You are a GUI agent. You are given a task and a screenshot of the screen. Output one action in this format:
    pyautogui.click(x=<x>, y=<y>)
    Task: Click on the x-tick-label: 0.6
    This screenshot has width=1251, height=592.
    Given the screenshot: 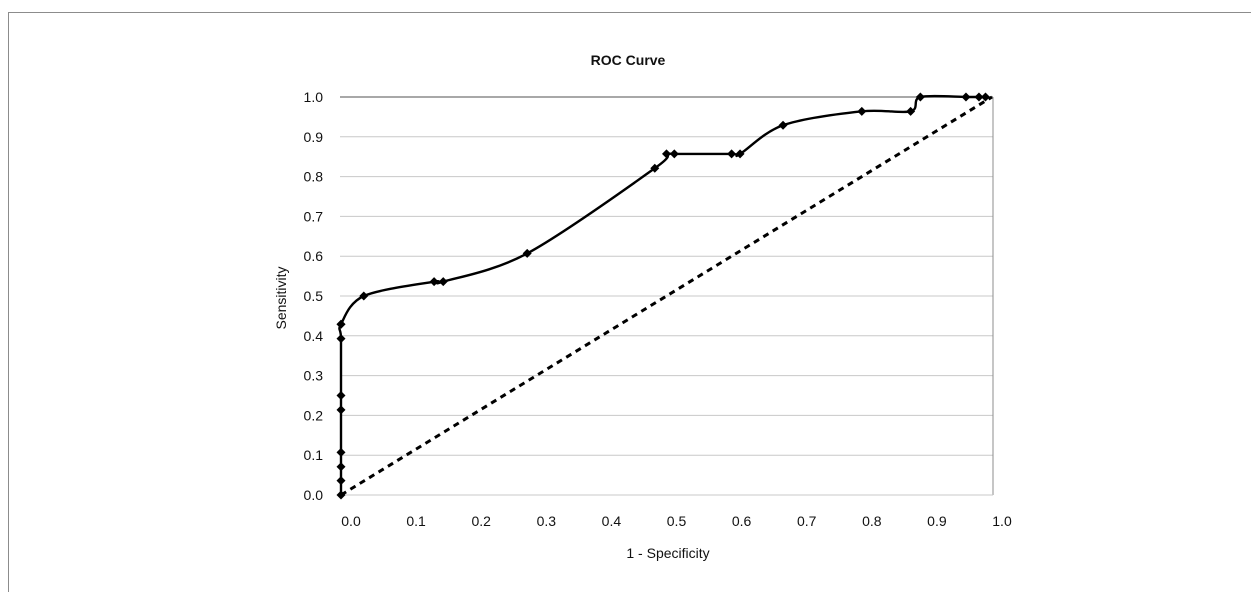 What is the action you would take?
    pyautogui.click(x=742, y=521)
    